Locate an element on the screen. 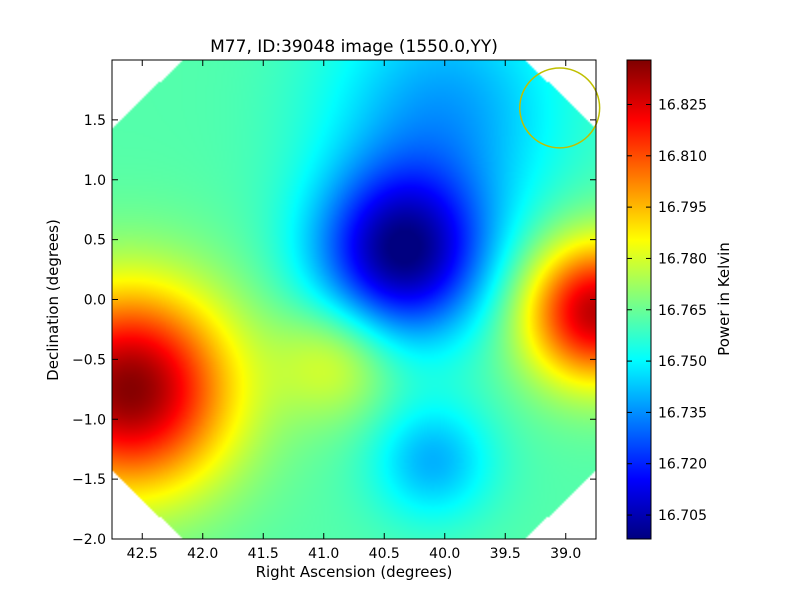  x-tick-label: 39.0 is located at coordinates (565, 554).